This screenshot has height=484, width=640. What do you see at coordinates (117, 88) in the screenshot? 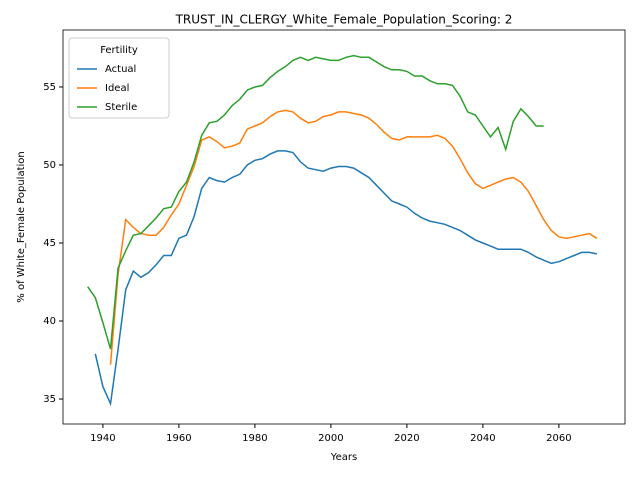
I see `legend-label: Ideal` at bounding box center [117, 88].